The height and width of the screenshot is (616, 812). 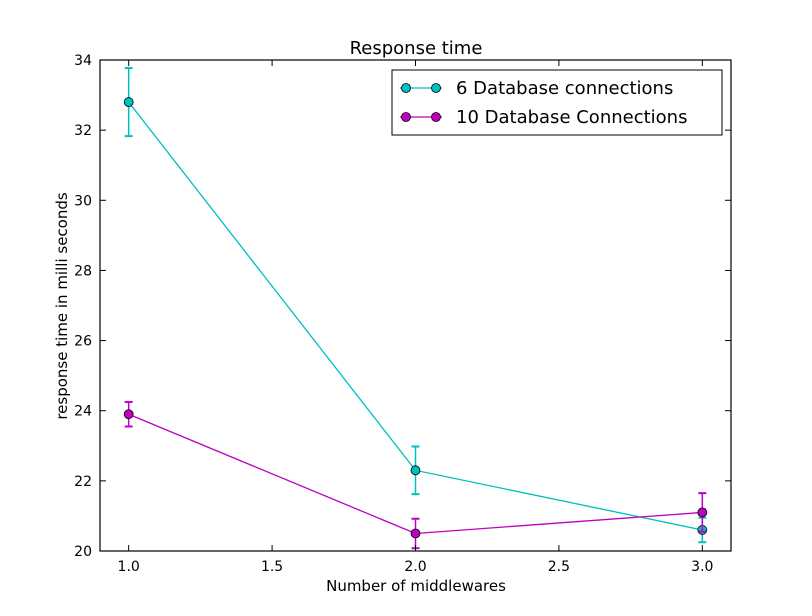 I want to click on y-axis-label: response time in milli seconds, so click(x=62, y=306).